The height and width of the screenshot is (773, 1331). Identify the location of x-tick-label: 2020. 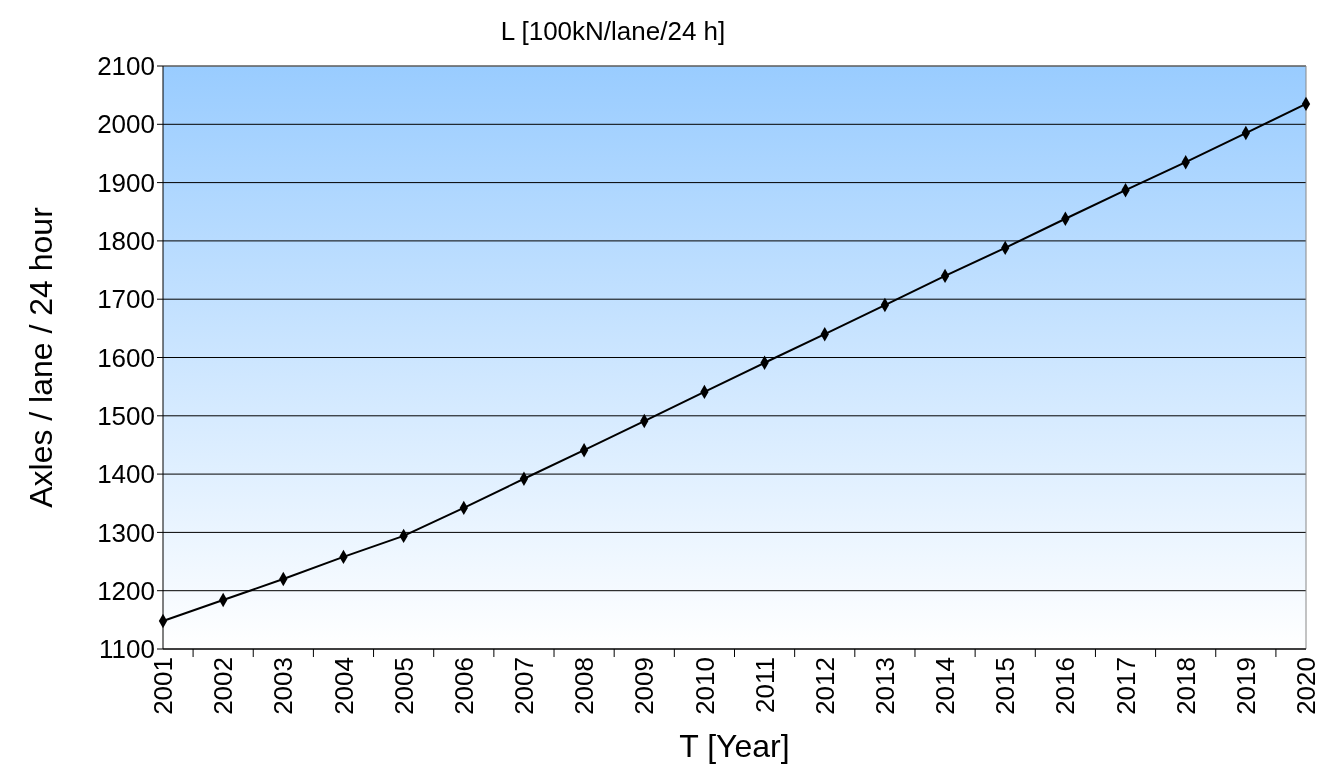
(1306, 686).